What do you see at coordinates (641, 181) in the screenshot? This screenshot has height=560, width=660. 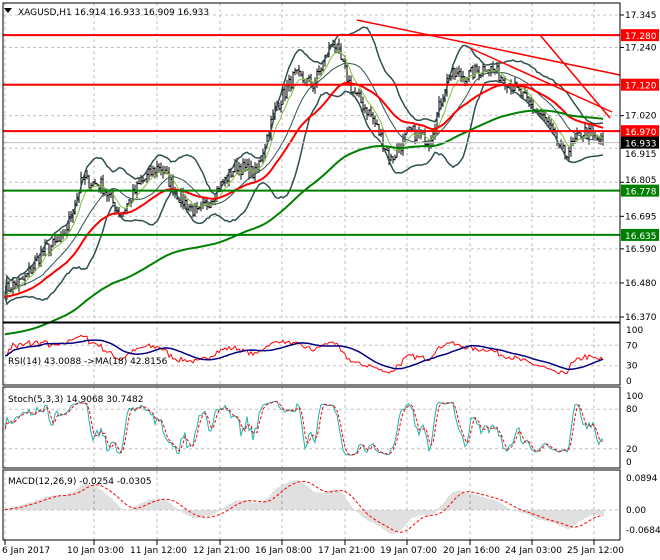 I see `price-tick-label: 16.805` at bounding box center [641, 181].